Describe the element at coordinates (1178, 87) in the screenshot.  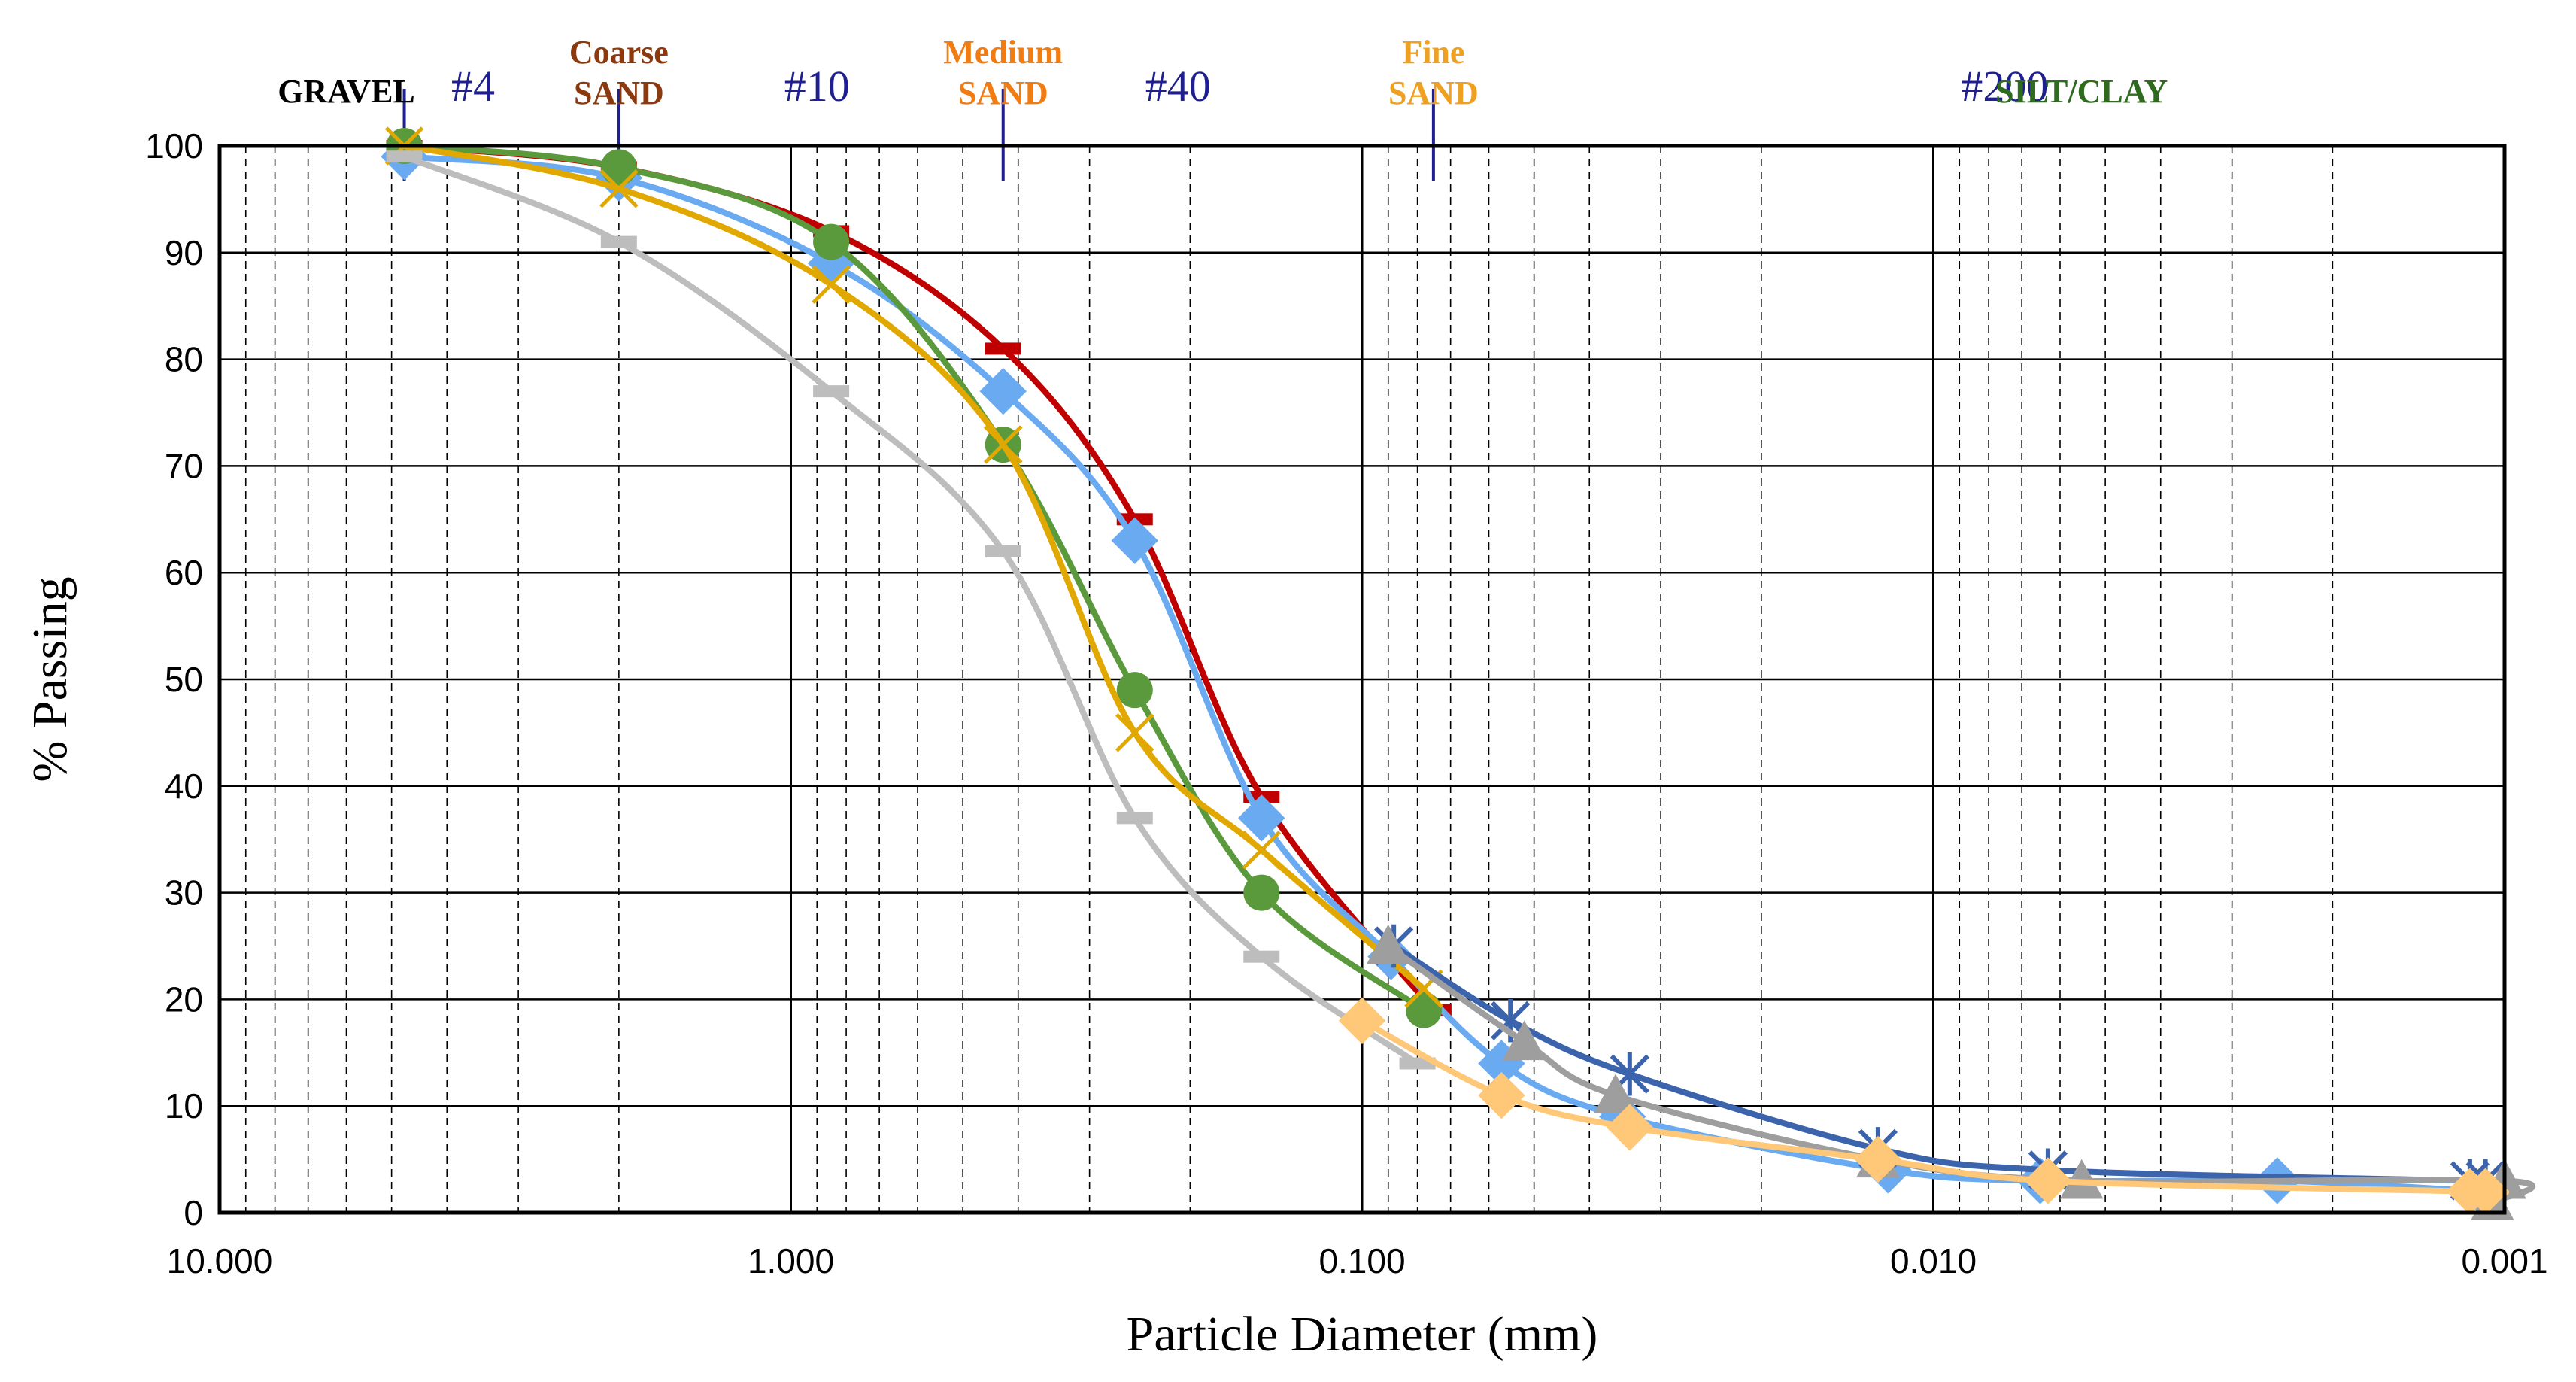
I see `sieve-label: #40` at that location.